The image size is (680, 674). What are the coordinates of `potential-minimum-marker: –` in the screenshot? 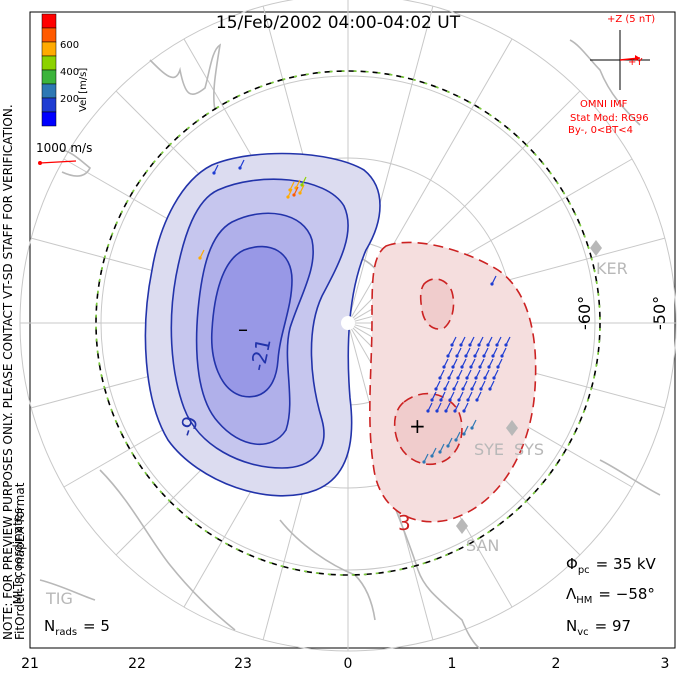 It's located at (243, 329).